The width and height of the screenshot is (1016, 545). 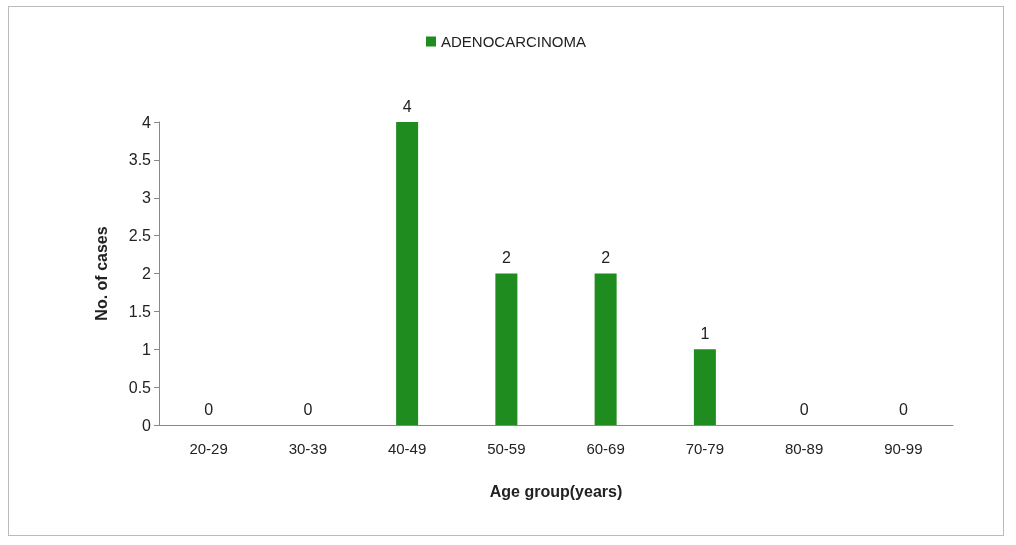 I want to click on x-tick-label: 80-89, so click(x=804, y=448).